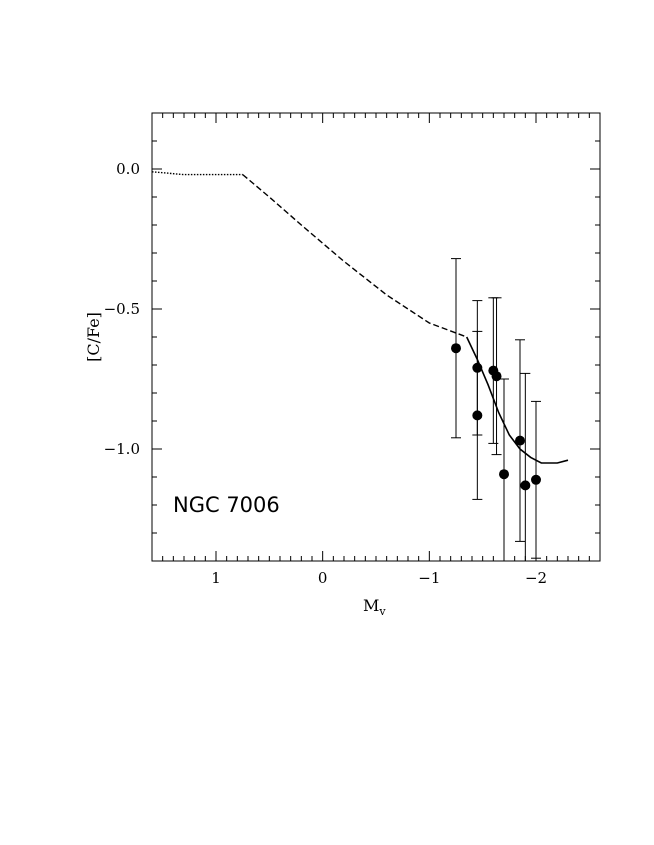 The image size is (654, 845). What do you see at coordinates (429, 578) in the screenshot?
I see `x-tick-label: −1` at bounding box center [429, 578].